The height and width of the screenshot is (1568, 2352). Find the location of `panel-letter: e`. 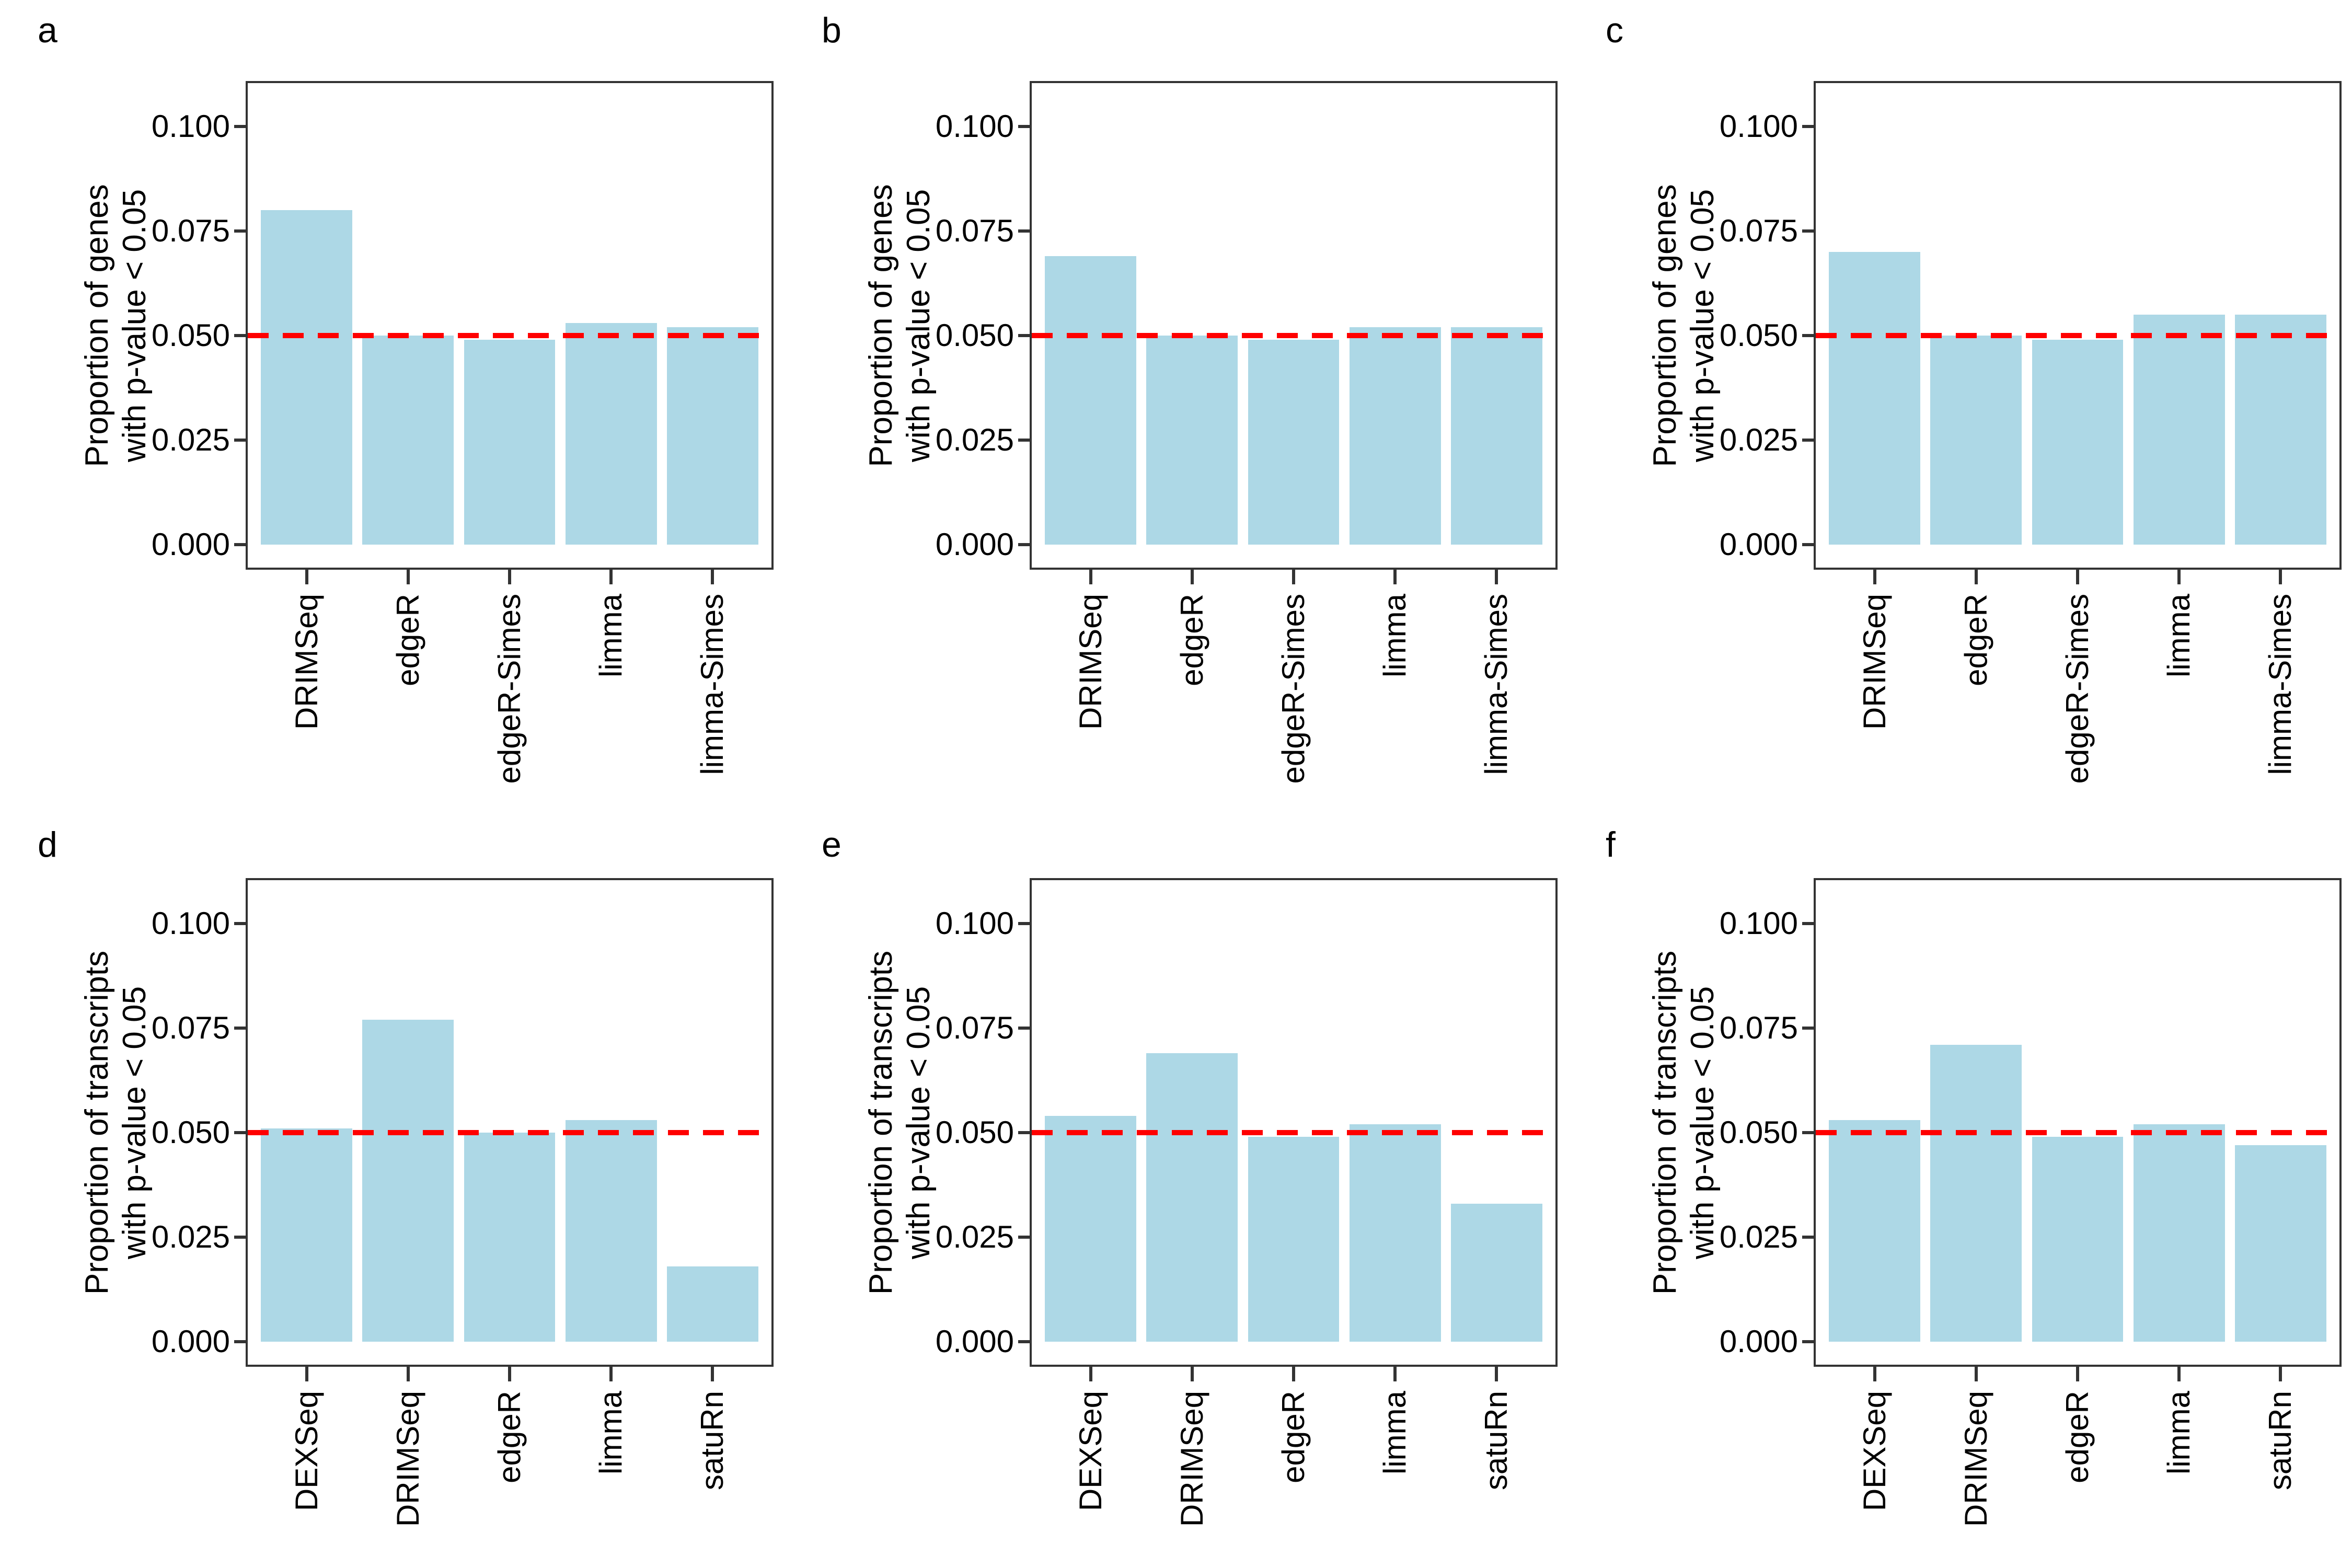

panel-letter: e is located at coordinates (831, 844).